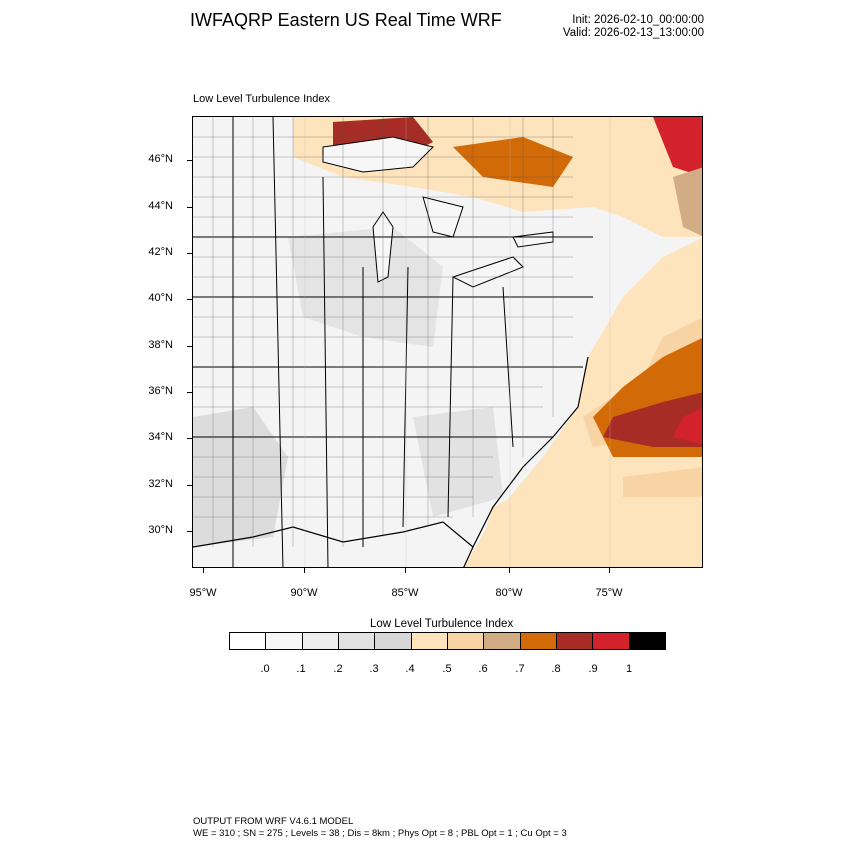 The image size is (850, 850). Describe the element at coordinates (160, 206) in the screenshot. I see `lat-label-44: 44°N` at that location.